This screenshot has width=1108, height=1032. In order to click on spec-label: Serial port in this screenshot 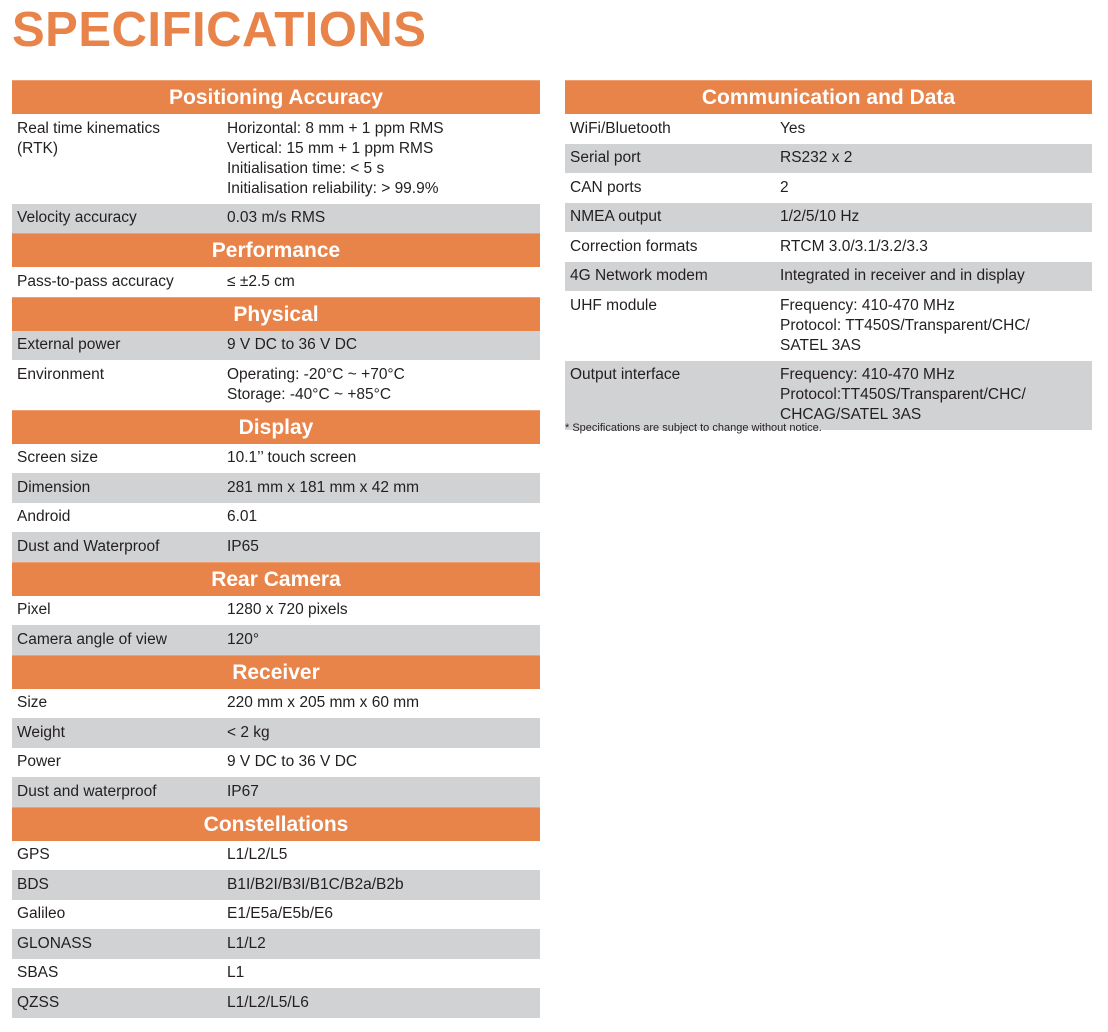, I will do `click(605, 157)`.